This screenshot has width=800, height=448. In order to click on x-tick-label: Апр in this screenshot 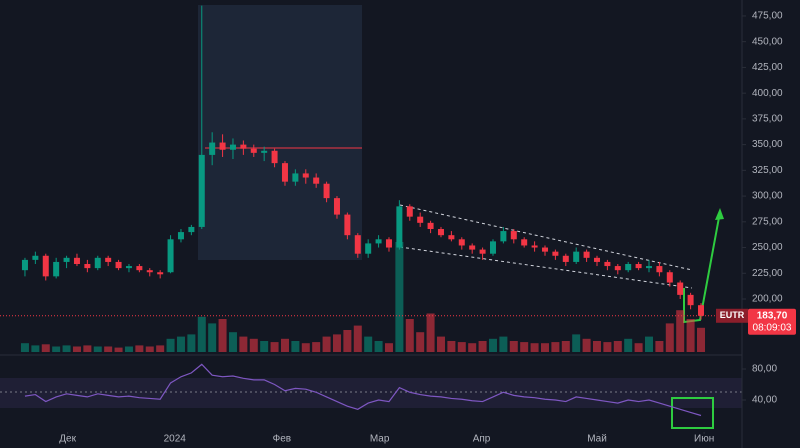, I will do `click(482, 439)`.